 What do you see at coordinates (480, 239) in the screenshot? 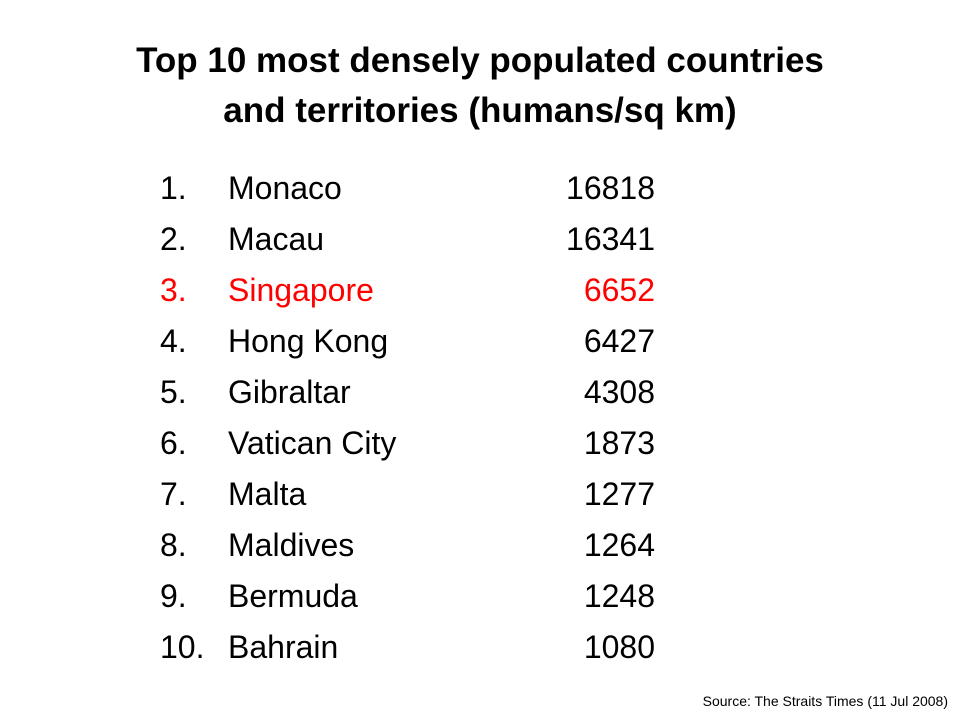
I see `ranking-row: 2. Macau 16341` at bounding box center [480, 239].